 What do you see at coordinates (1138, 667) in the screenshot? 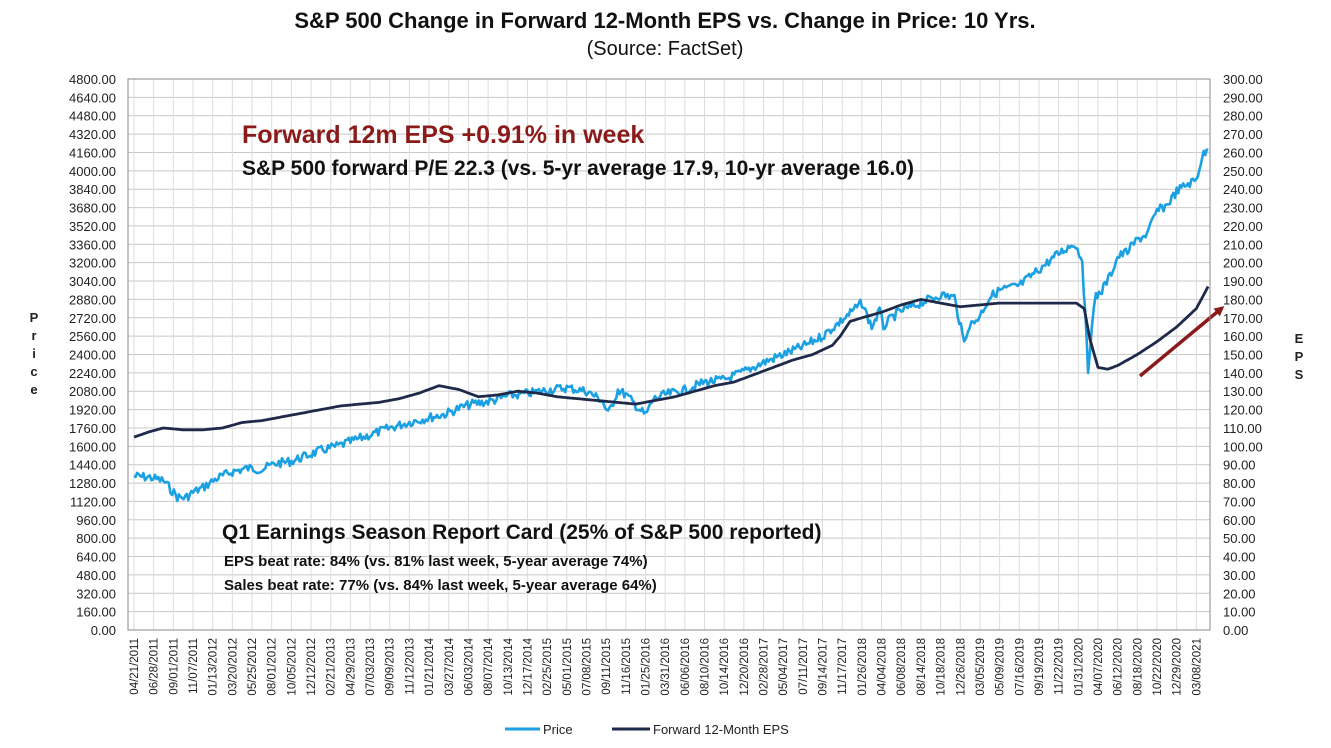
I see `x-tick-label: 08/18/2020` at bounding box center [1138, 667].